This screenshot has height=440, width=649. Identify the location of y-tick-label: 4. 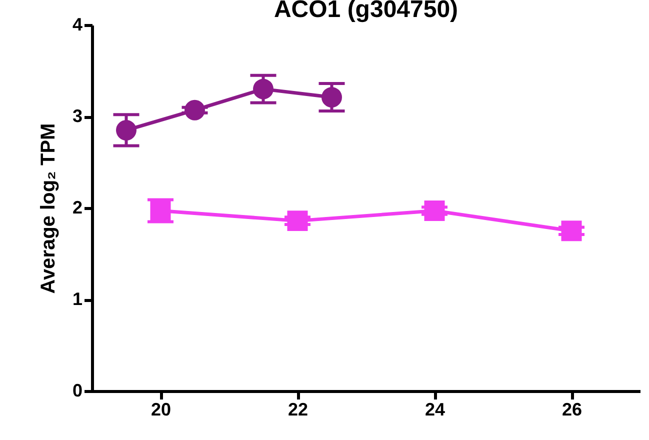
(77, 24).